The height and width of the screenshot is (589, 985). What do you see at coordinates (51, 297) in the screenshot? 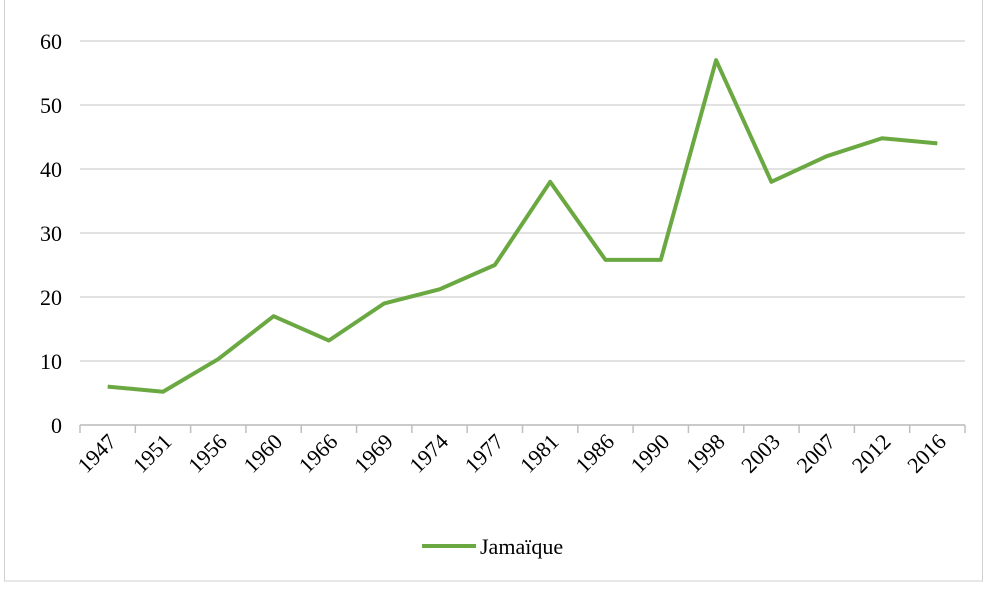
I see `y-tick-label: 20` at bounding box center [51, 297].